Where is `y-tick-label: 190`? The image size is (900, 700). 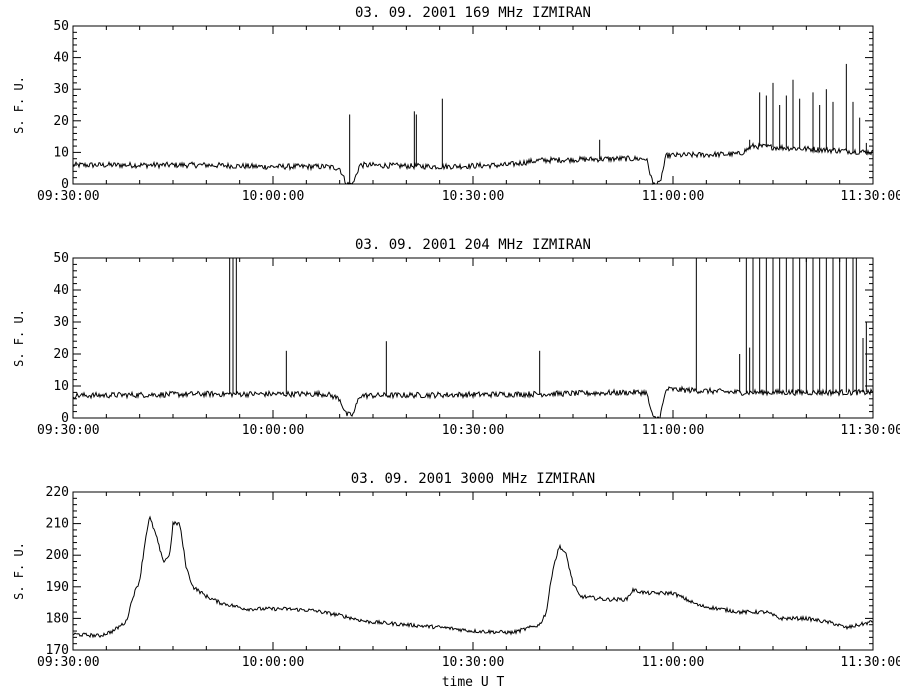
y-tick-label: 190 is located at coordinates (57, 587).